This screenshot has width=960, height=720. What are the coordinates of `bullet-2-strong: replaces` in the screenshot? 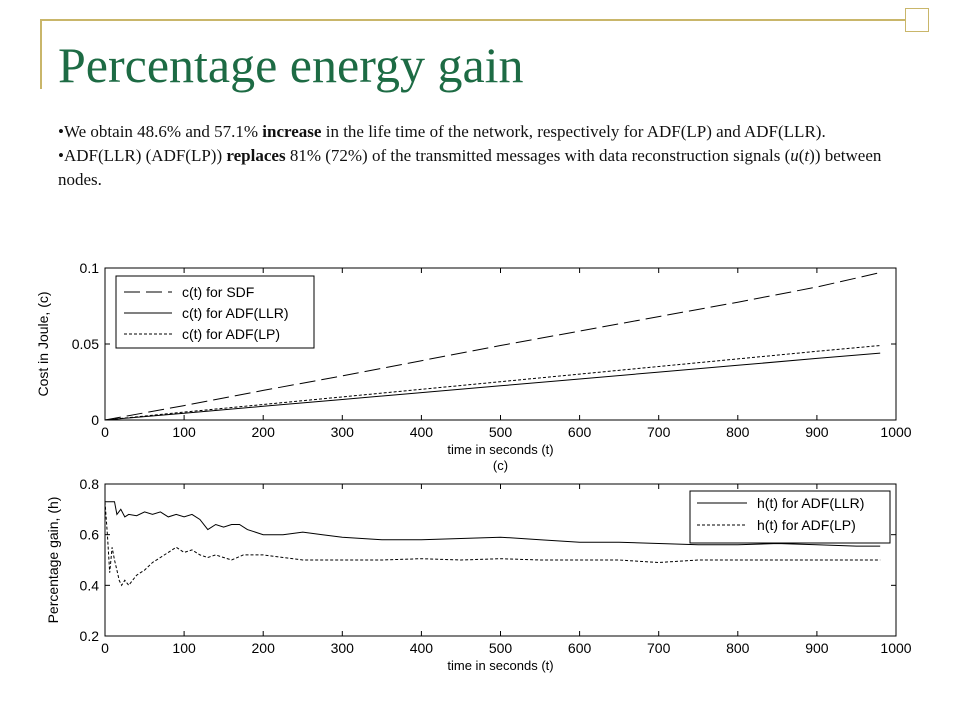 It's located at (256, 155).